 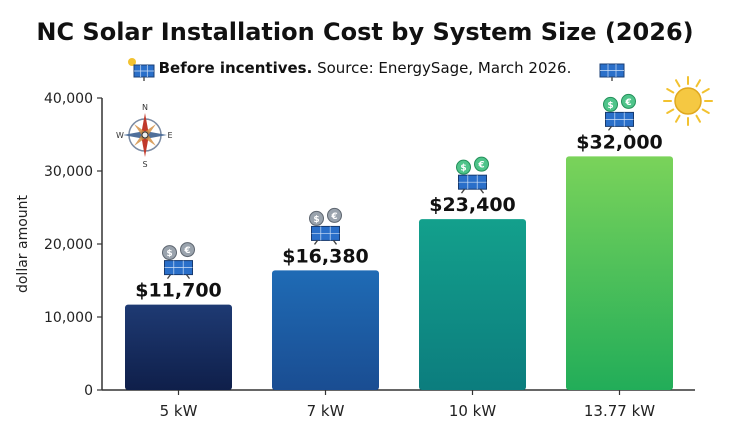 What do you see at coordinates (688, 101) in the screenshot?
I see `sun-icon` at bounding box center [688, 101].